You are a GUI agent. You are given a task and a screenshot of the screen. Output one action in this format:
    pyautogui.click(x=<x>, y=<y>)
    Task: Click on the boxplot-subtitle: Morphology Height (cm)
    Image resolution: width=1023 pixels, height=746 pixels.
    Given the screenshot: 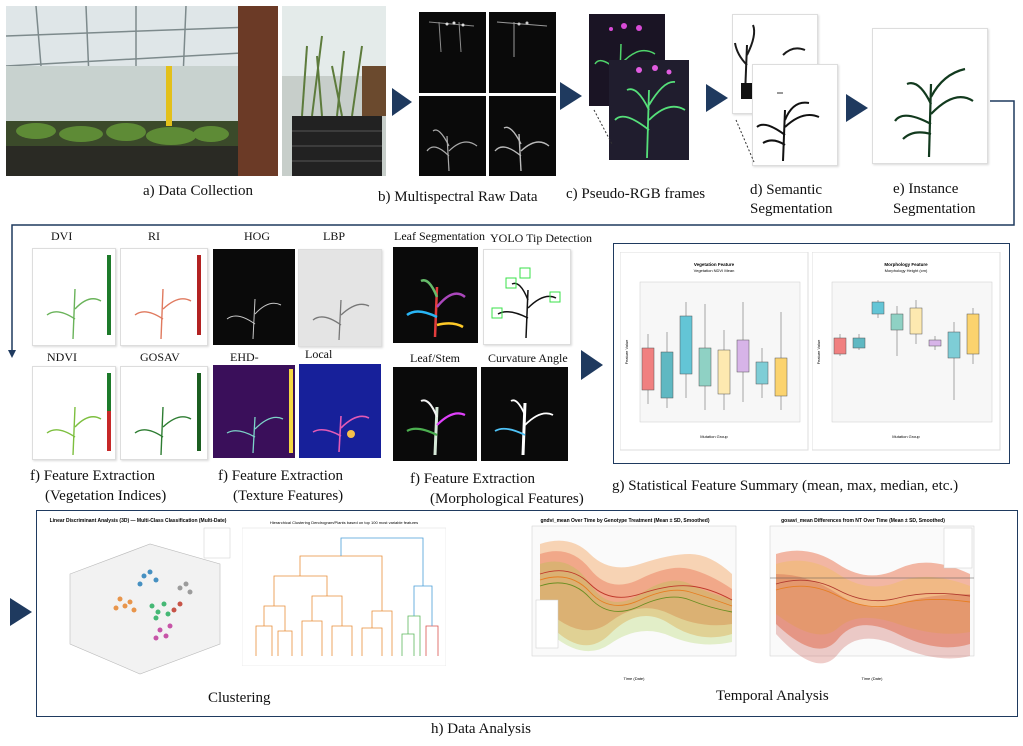 What is the action you would take?
    pyautogui.click(x=906, y=270)
    